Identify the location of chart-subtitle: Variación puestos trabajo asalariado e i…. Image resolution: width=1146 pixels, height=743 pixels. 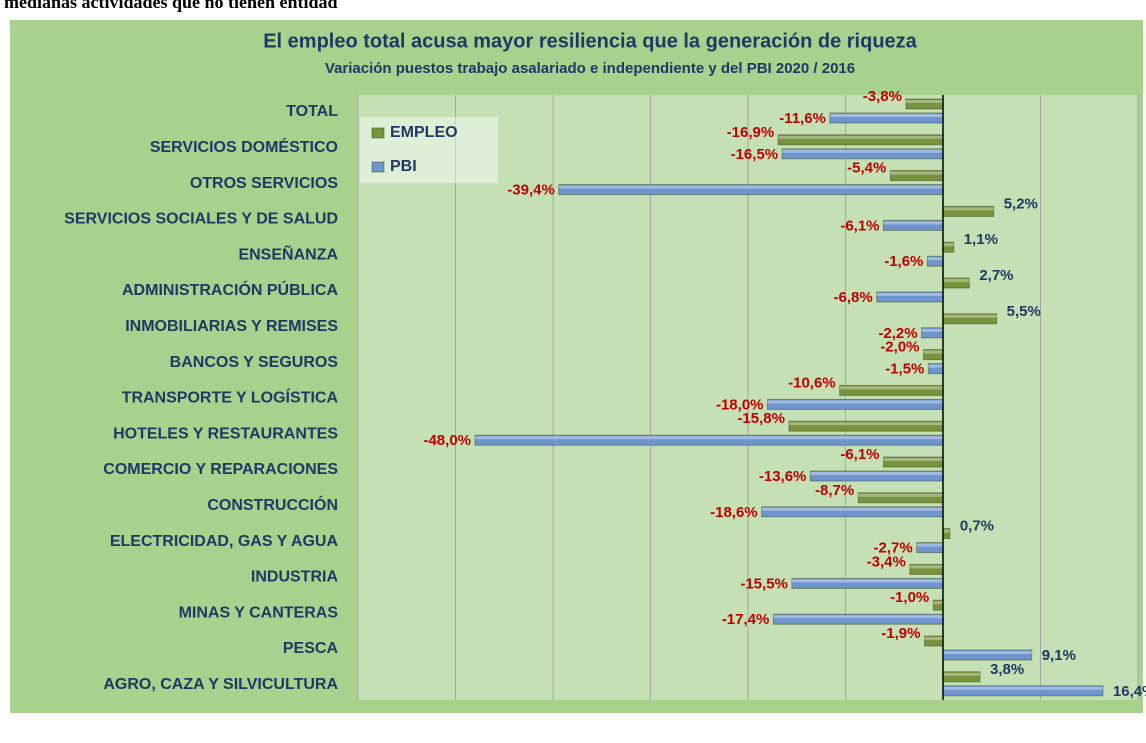
(590, 68).